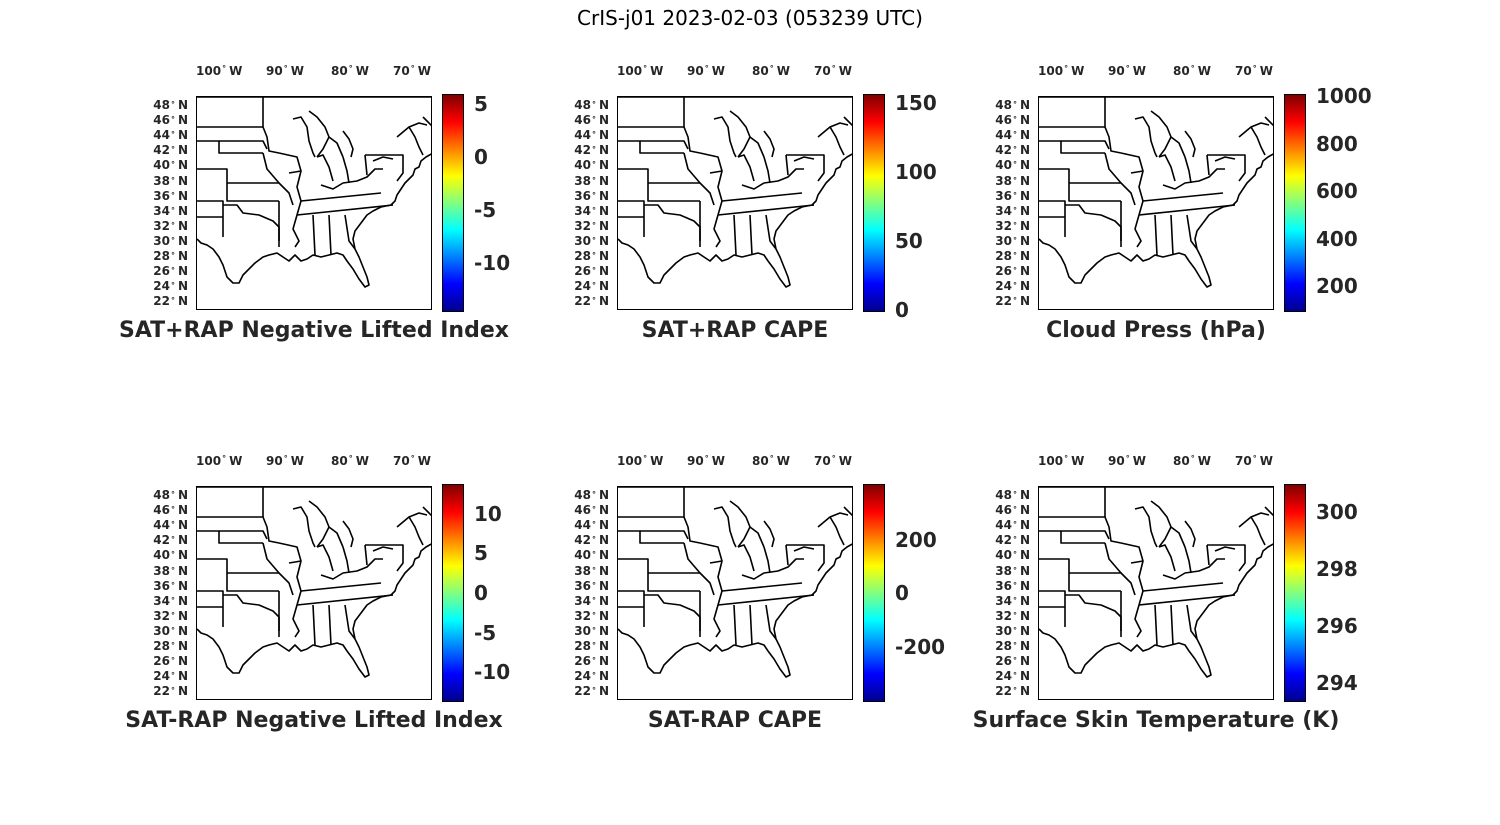  I want to click on longitude-label: 100° W, so click(219, 71).